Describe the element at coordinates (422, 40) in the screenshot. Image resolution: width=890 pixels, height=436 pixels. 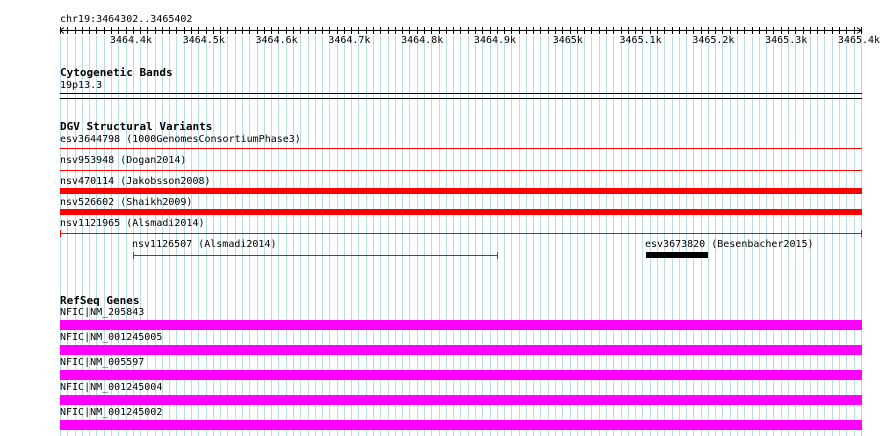
I see `ruler-tick-label: 3464.8k` at that location.